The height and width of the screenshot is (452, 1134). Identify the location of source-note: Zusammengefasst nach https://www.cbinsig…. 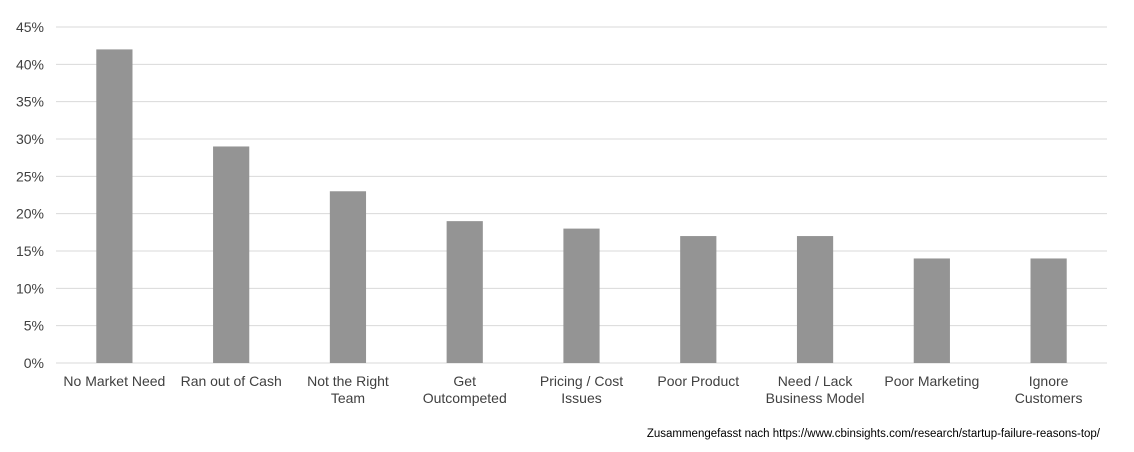
(873, 434).